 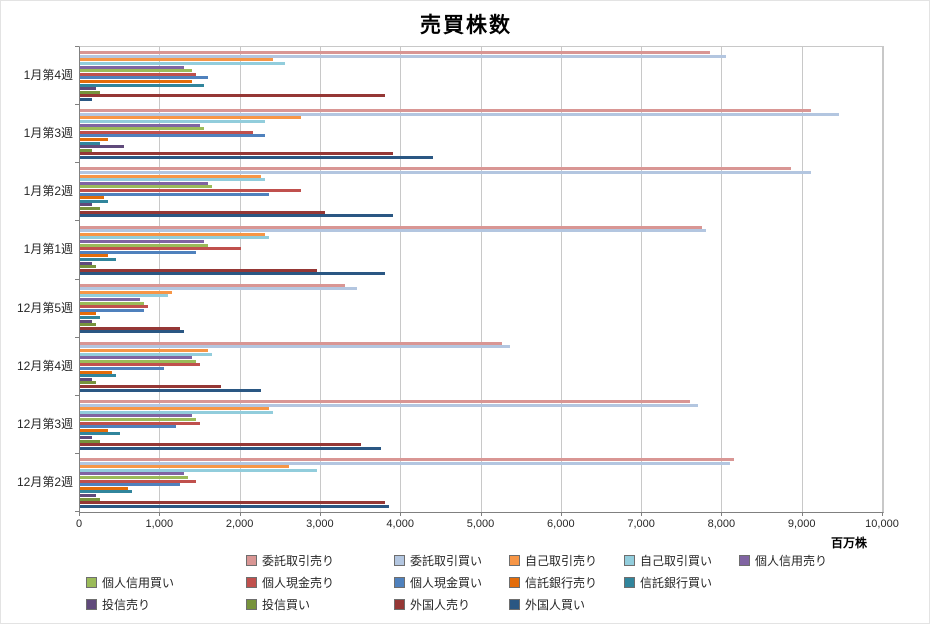 I want to click on x-tick-label: 9,000, so click(x=801, y=524).